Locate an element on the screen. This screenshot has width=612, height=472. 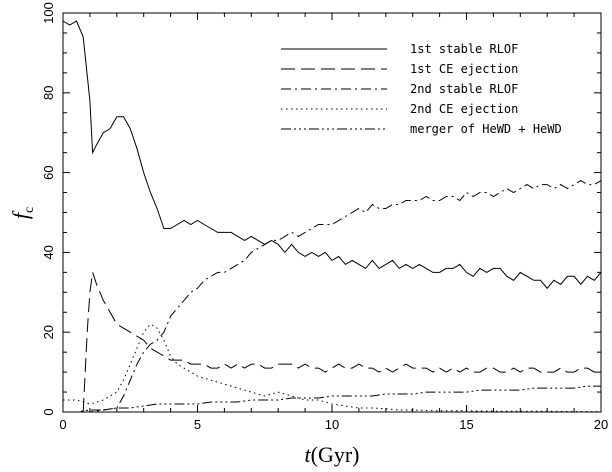
y-tick-label: 80 is located at coordinates (48, 93).